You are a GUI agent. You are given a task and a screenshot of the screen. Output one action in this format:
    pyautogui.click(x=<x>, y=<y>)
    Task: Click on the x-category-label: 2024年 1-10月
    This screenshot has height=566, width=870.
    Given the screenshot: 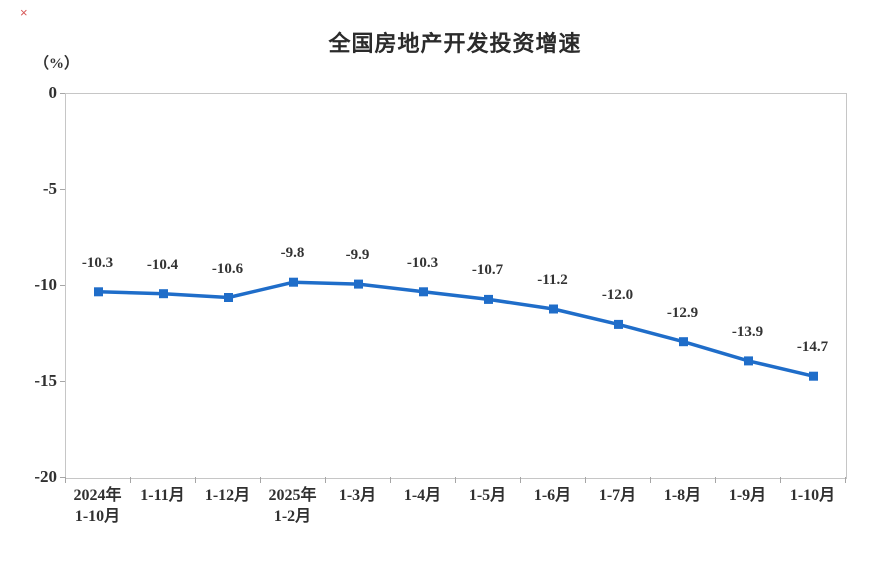 What is the action you would take?
    pyautogui.click(x=97, y=506)
    